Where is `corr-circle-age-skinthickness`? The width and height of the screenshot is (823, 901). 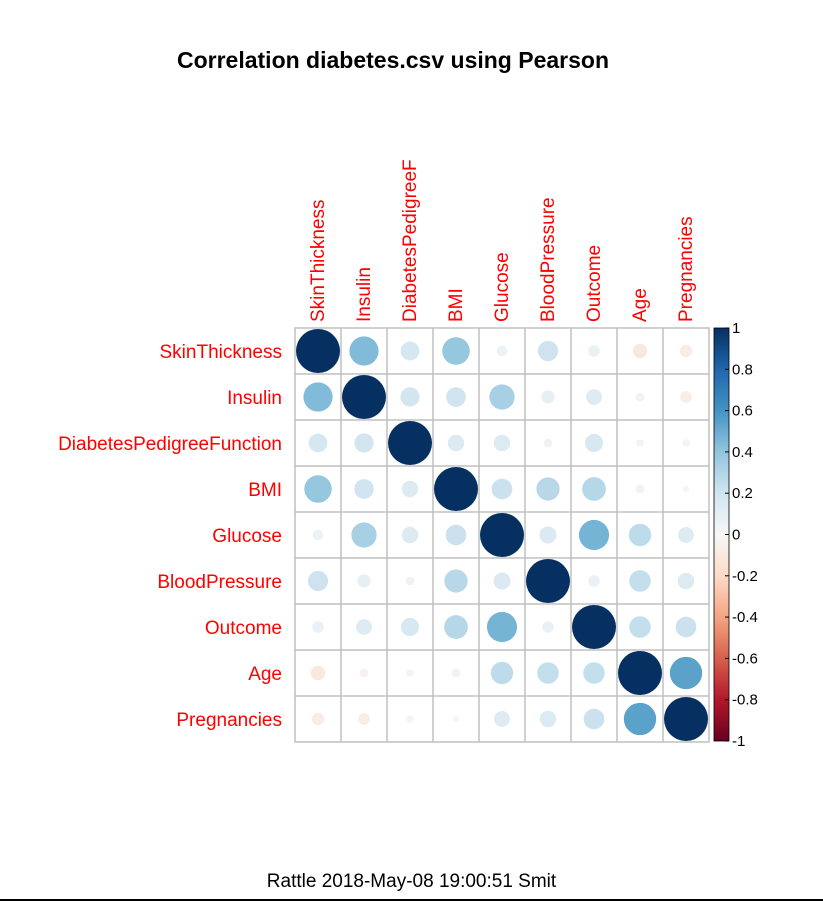 corr-circle-age-skinthickness is located at coordinates (318, 673).